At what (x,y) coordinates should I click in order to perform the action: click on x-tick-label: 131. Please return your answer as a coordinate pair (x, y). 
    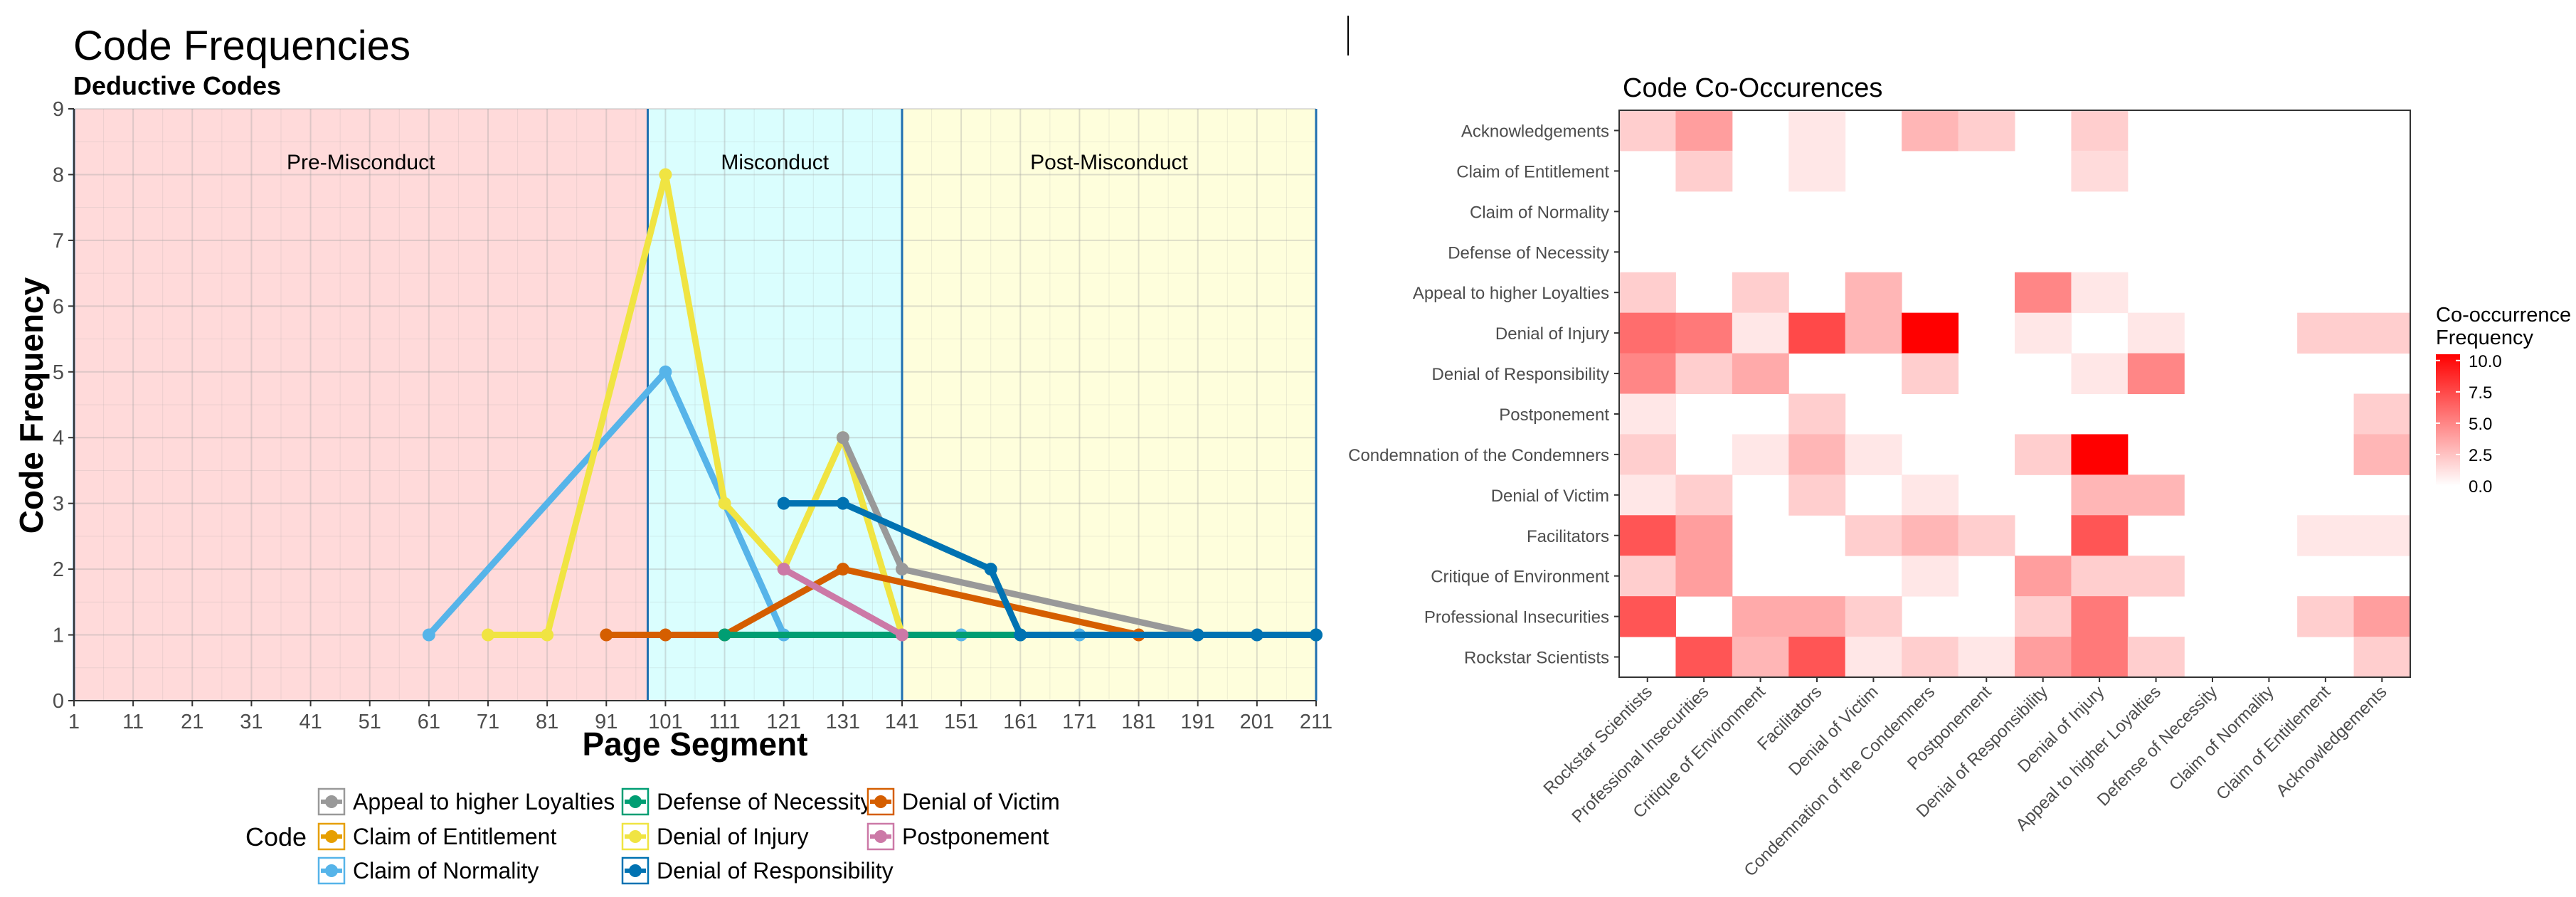
    Looking at the image, I should click on (843, 722).